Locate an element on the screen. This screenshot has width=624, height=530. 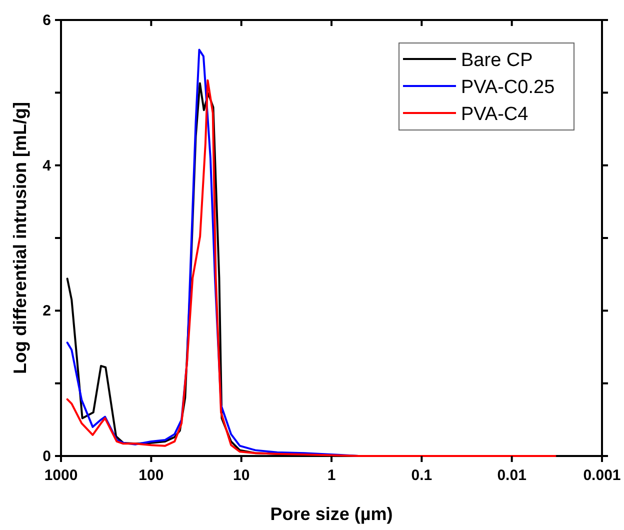
y-tick-label: 0 is located at coordinates (46, 456).